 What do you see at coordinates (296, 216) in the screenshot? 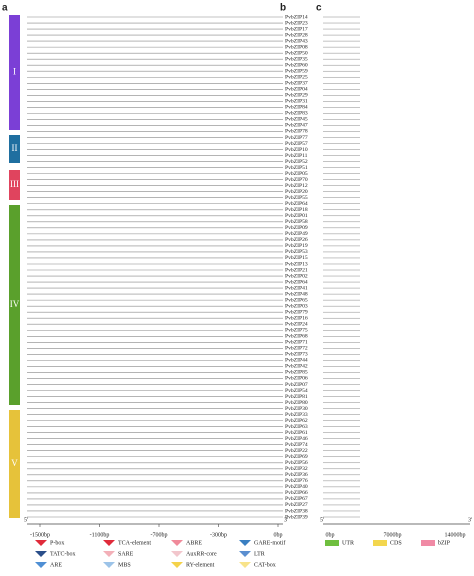
I see `gene-name: PvbZIP01` at bounding box center [296, 216].